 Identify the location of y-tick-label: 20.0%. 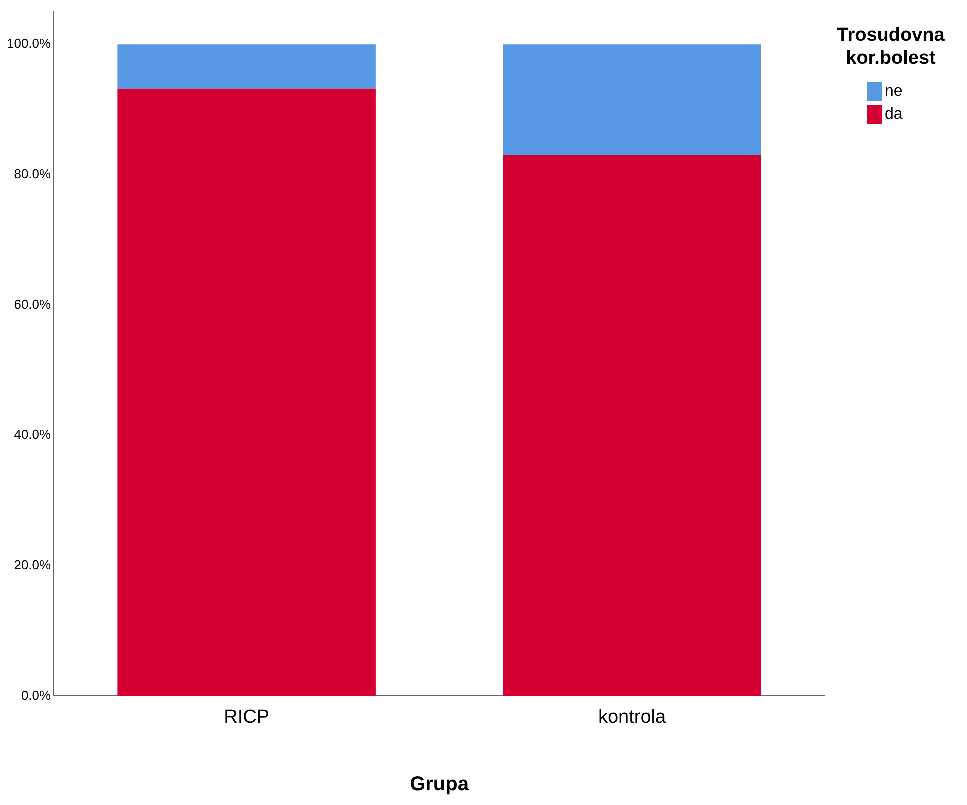
(33, 564).